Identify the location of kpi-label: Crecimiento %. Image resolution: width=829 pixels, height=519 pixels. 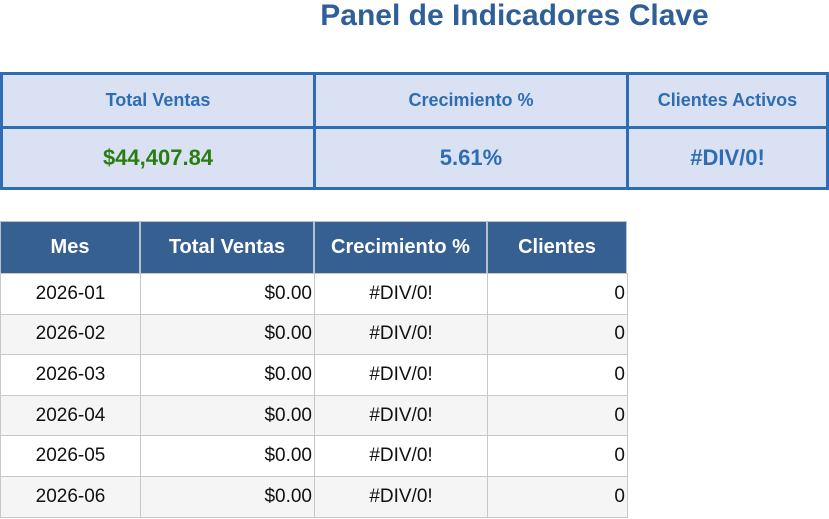
(471, 100).